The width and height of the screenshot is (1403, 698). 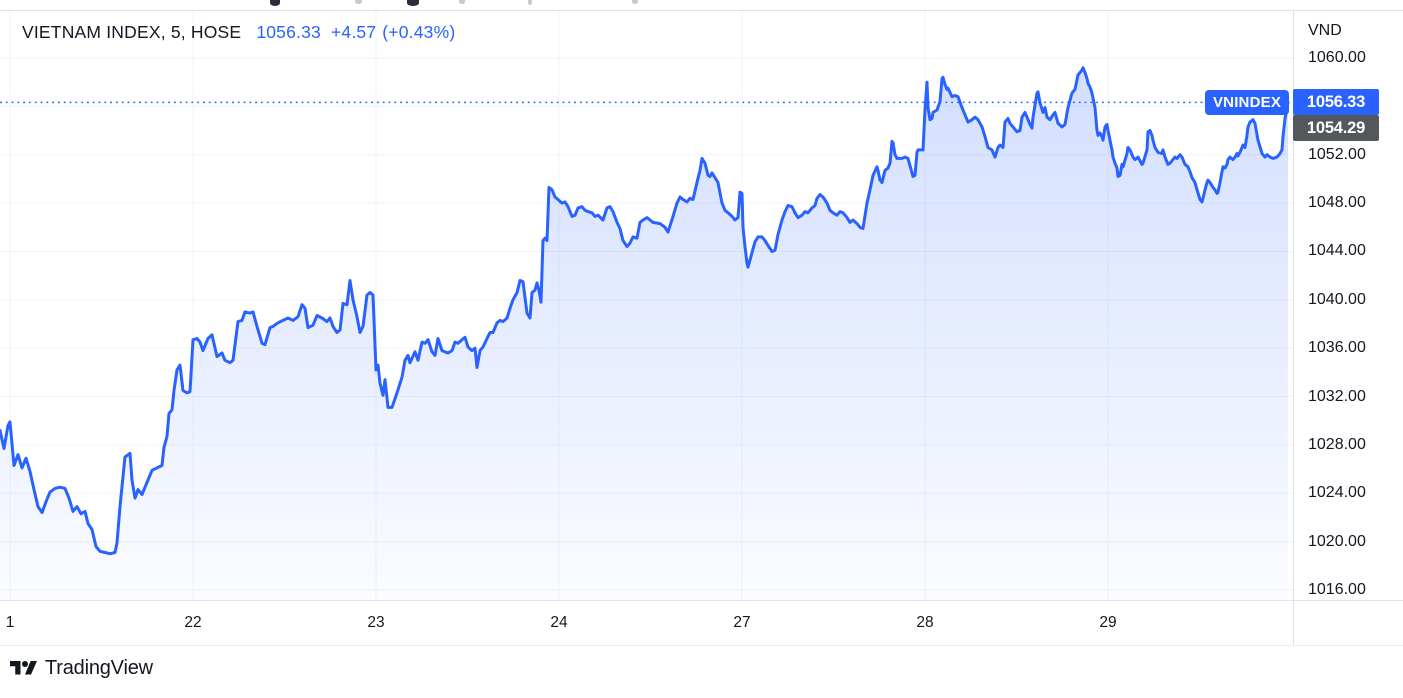 I want to click on price-tick-label: 1016.00, so click(x=1337, y=589).